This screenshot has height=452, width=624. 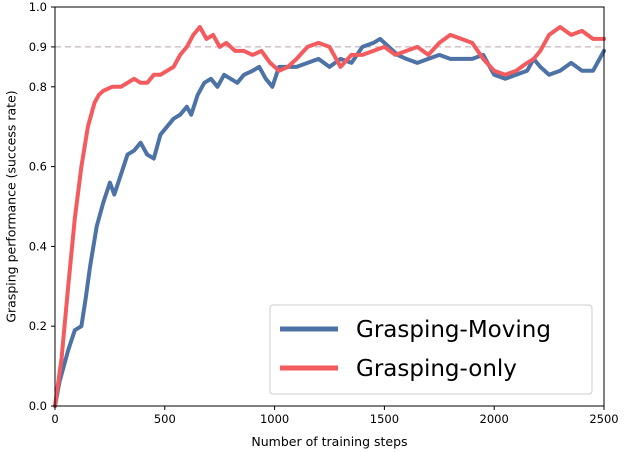 I want to click on y-tick-label: 0.0, so click(x=38, y=406).